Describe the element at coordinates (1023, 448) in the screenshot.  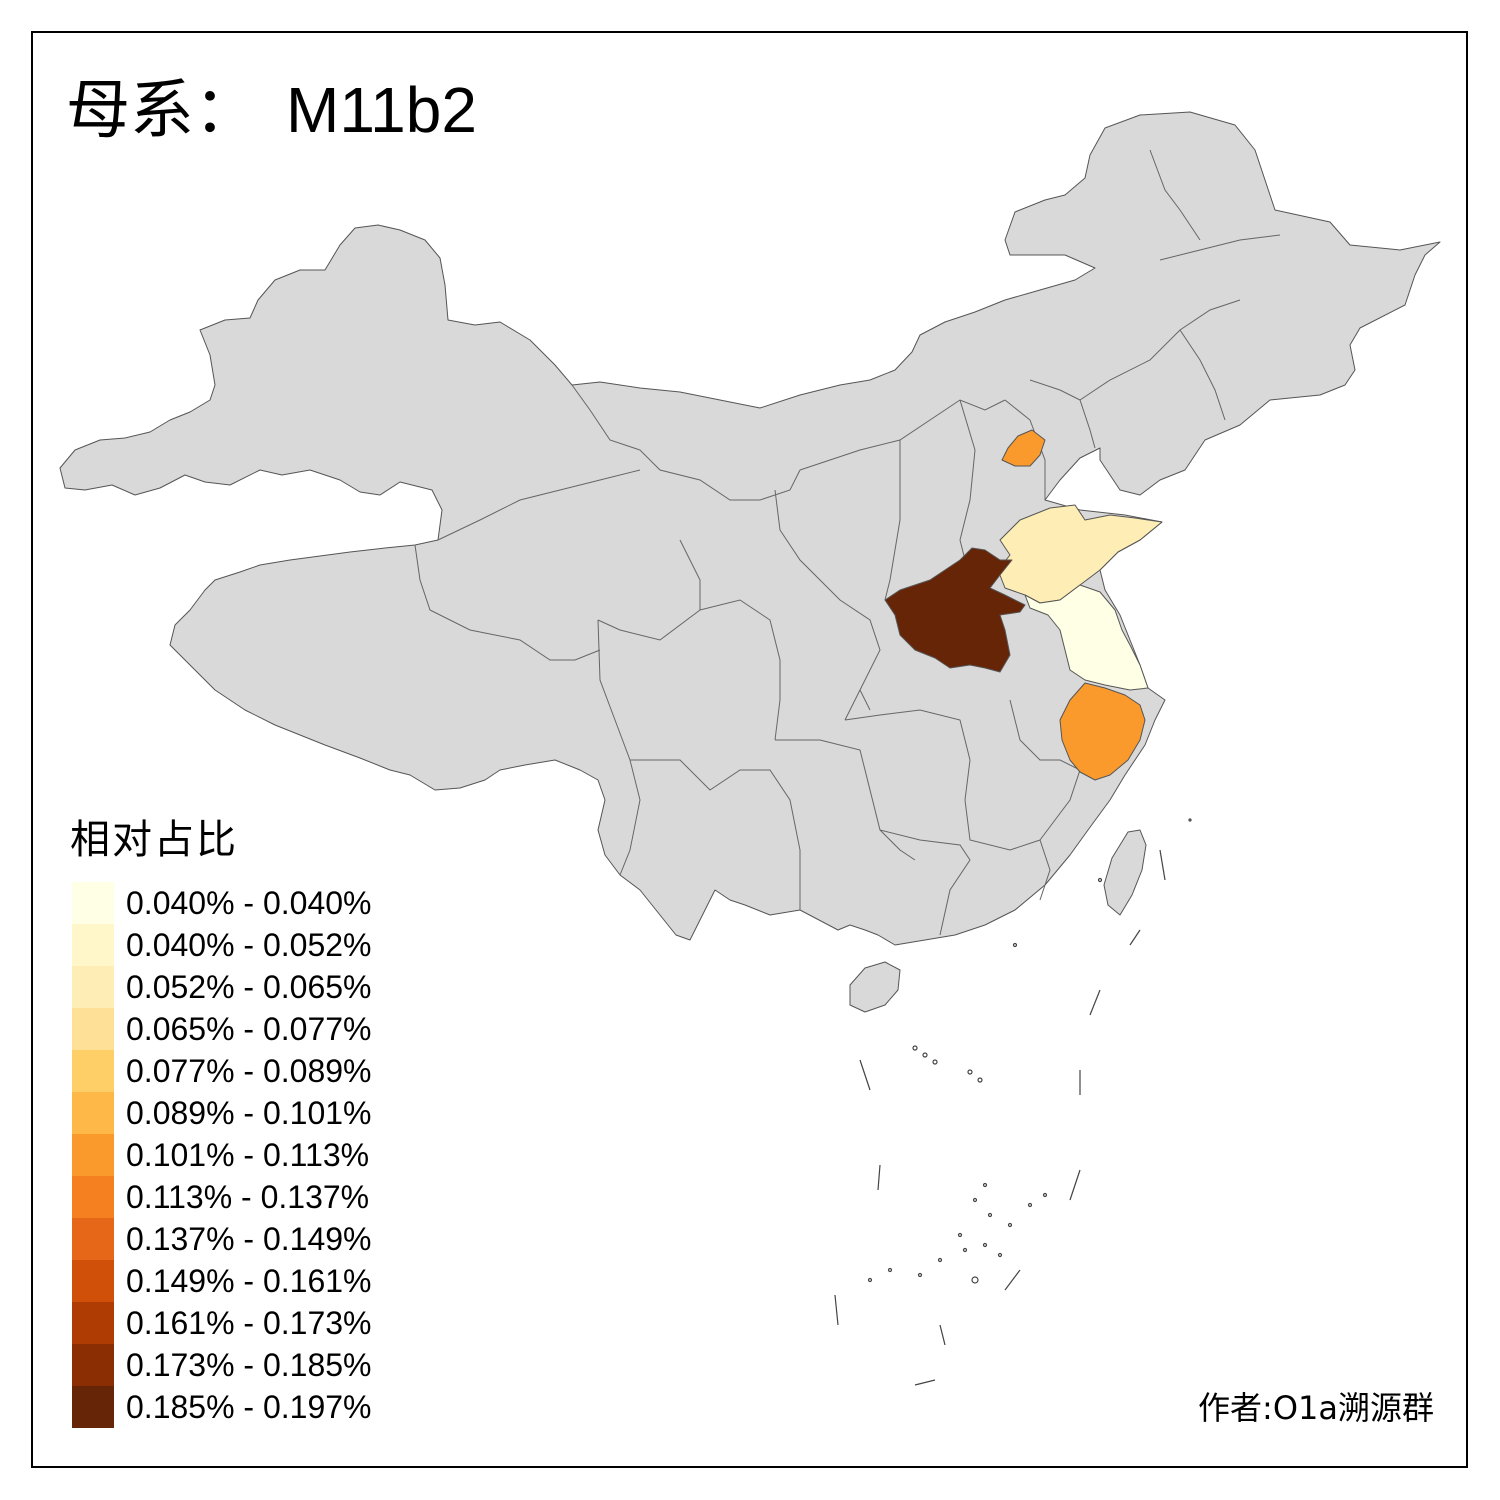
I see `region-beijing` at that location.